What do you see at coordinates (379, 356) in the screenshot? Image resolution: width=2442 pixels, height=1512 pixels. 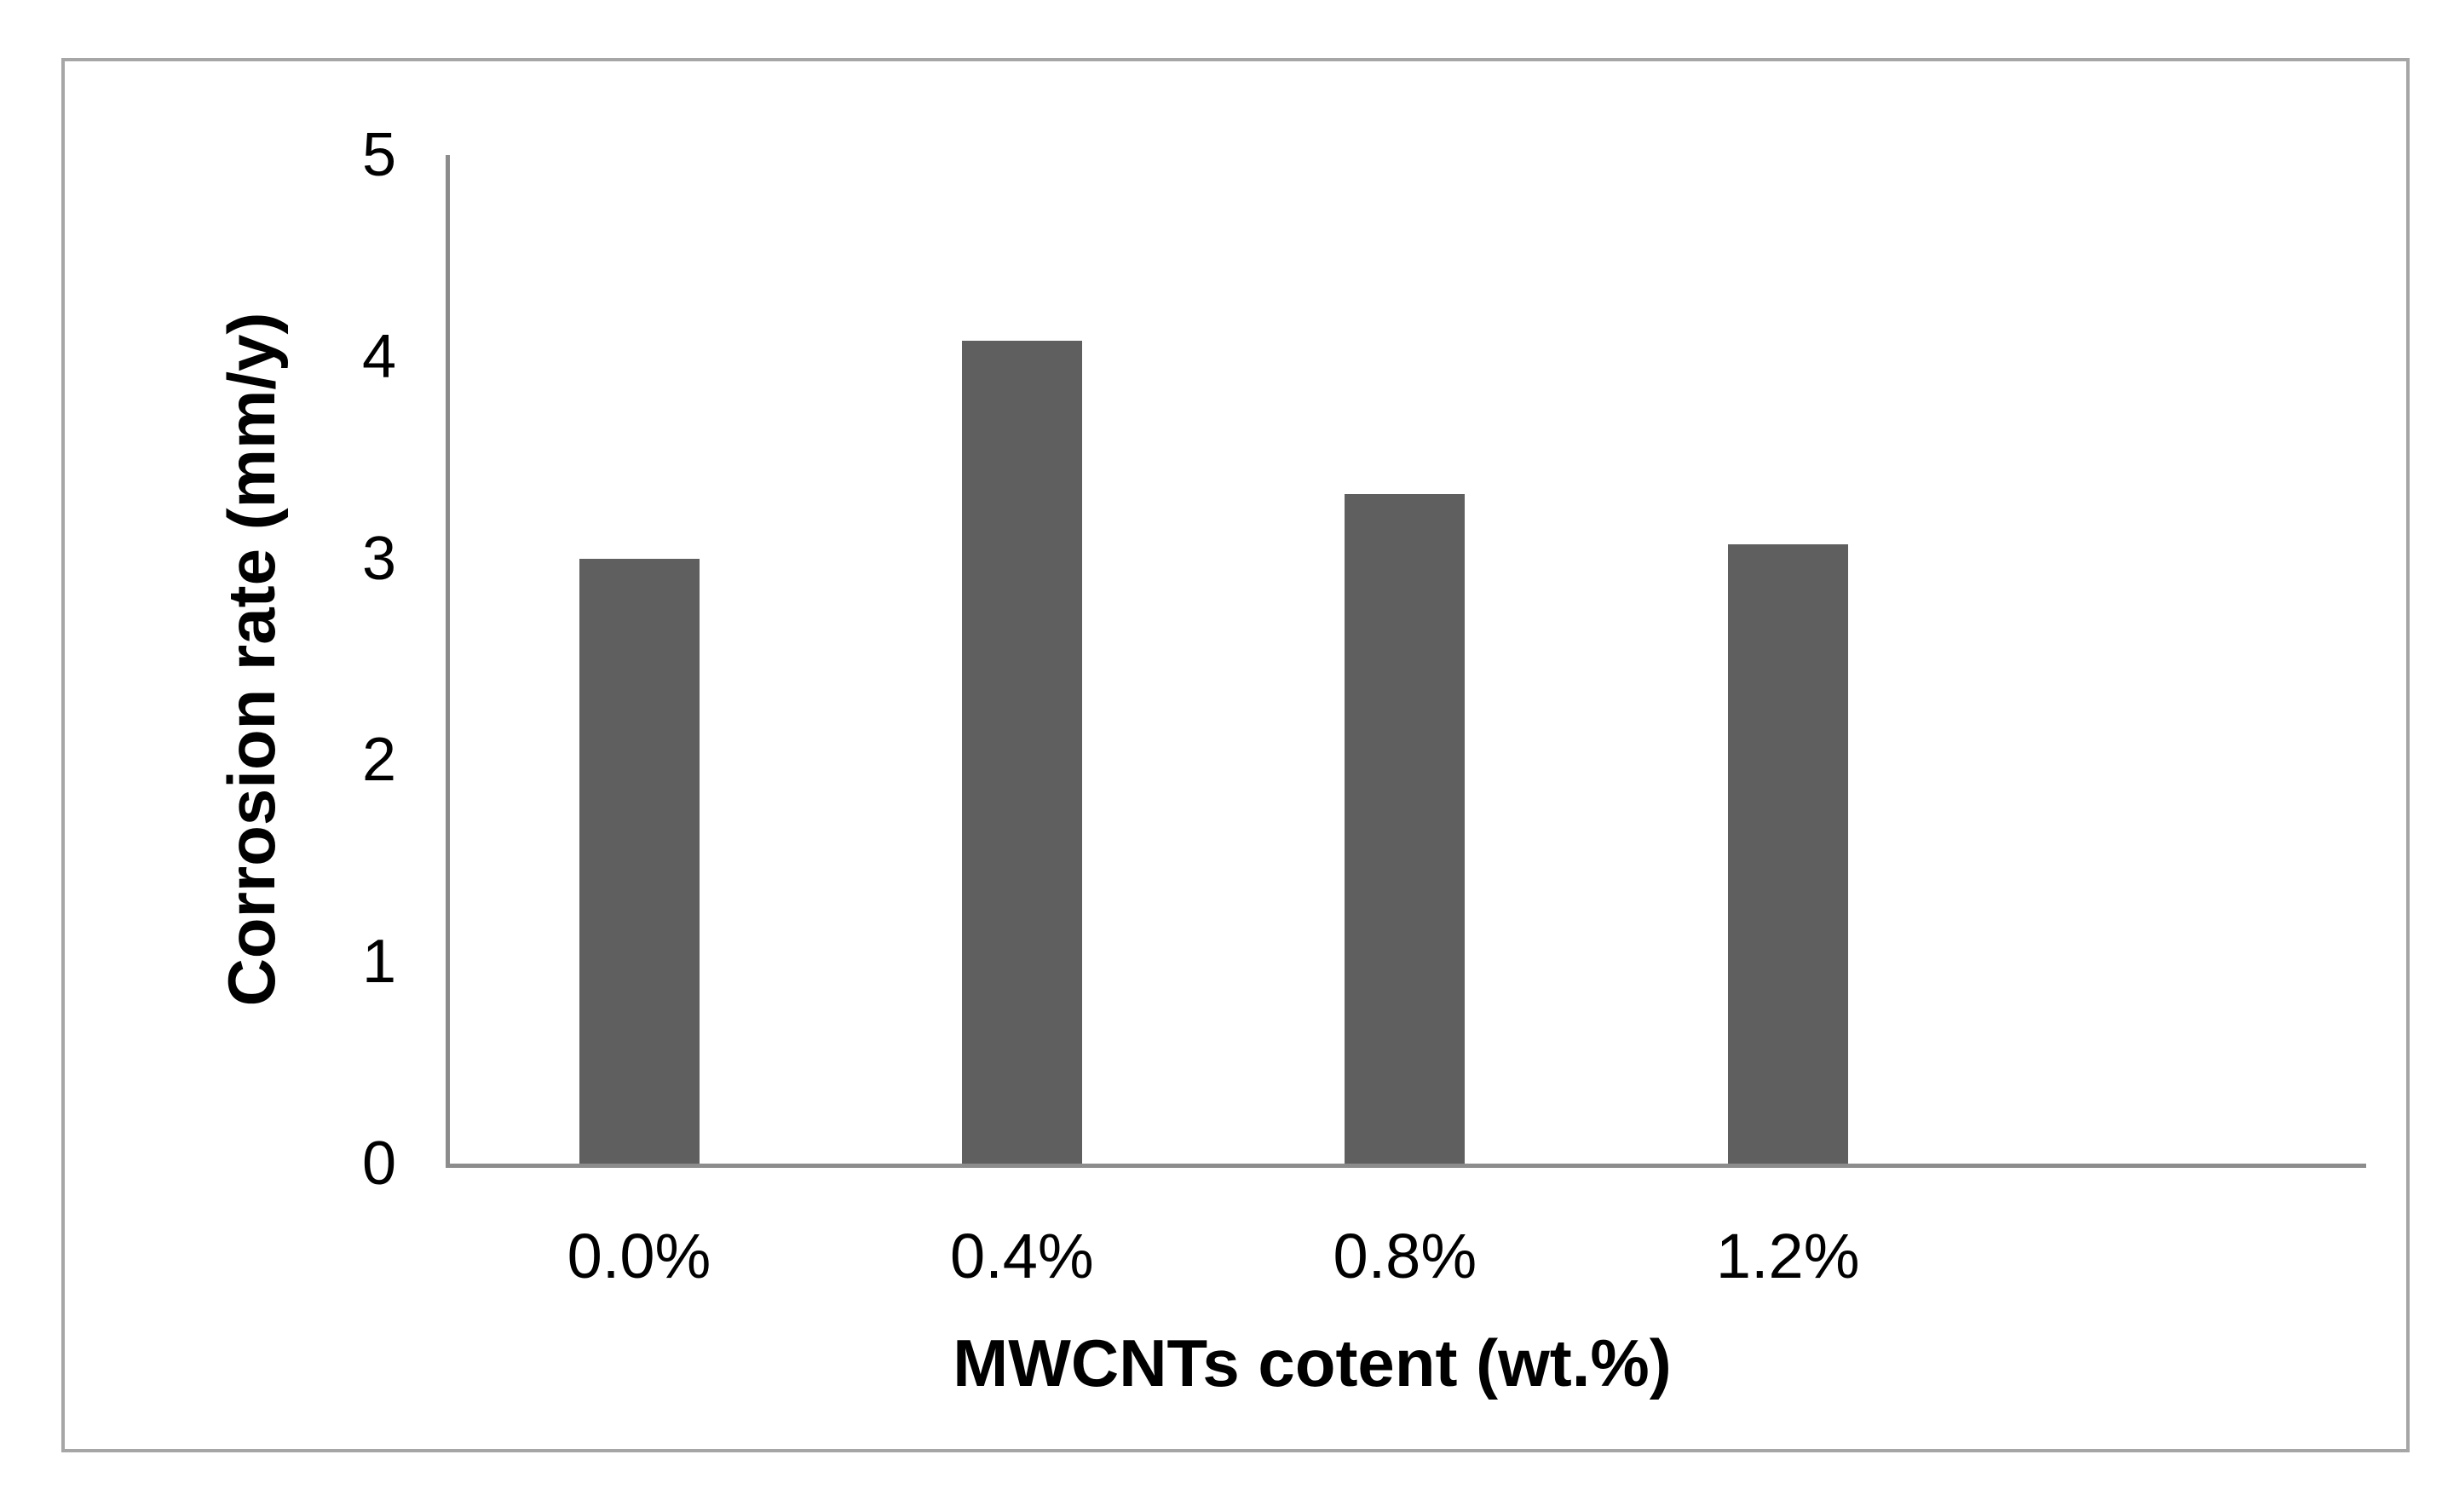 I see `y-tick-label: 4` at bounding box center [379, 356].